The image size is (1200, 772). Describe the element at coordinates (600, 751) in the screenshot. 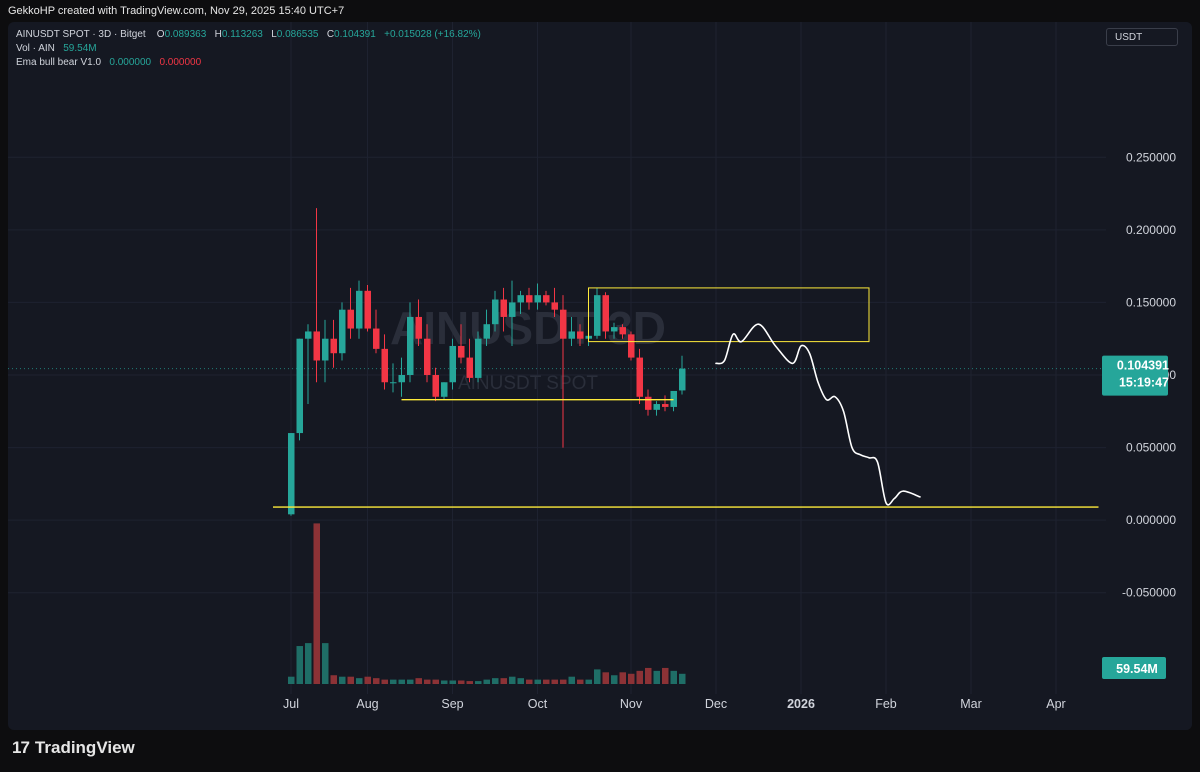

I see `footer: 17 TradingView` at that location.